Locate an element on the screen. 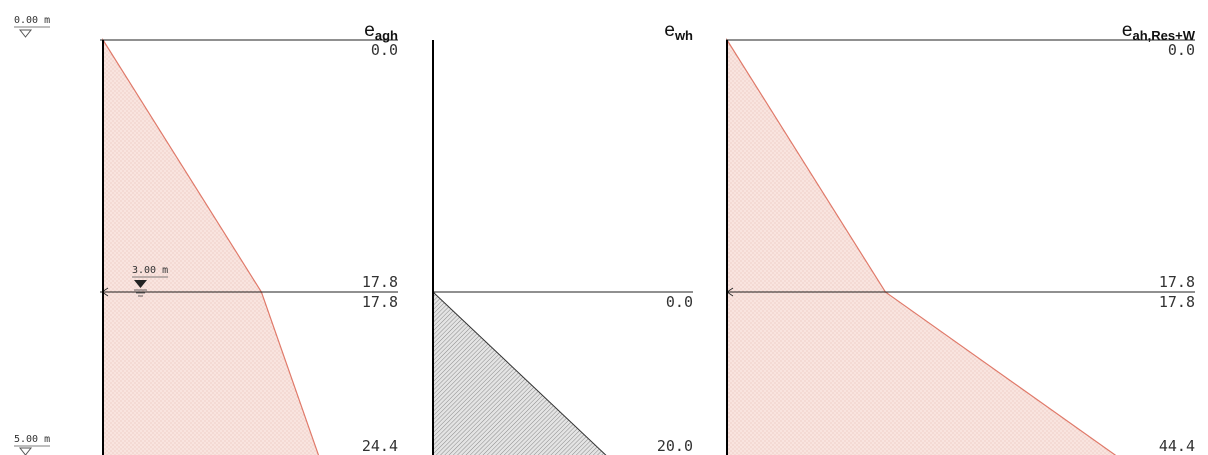 This screenshot has width=1208, height=455. title-res-sub: ah,Res+W is located at coordinates (1164, 35).